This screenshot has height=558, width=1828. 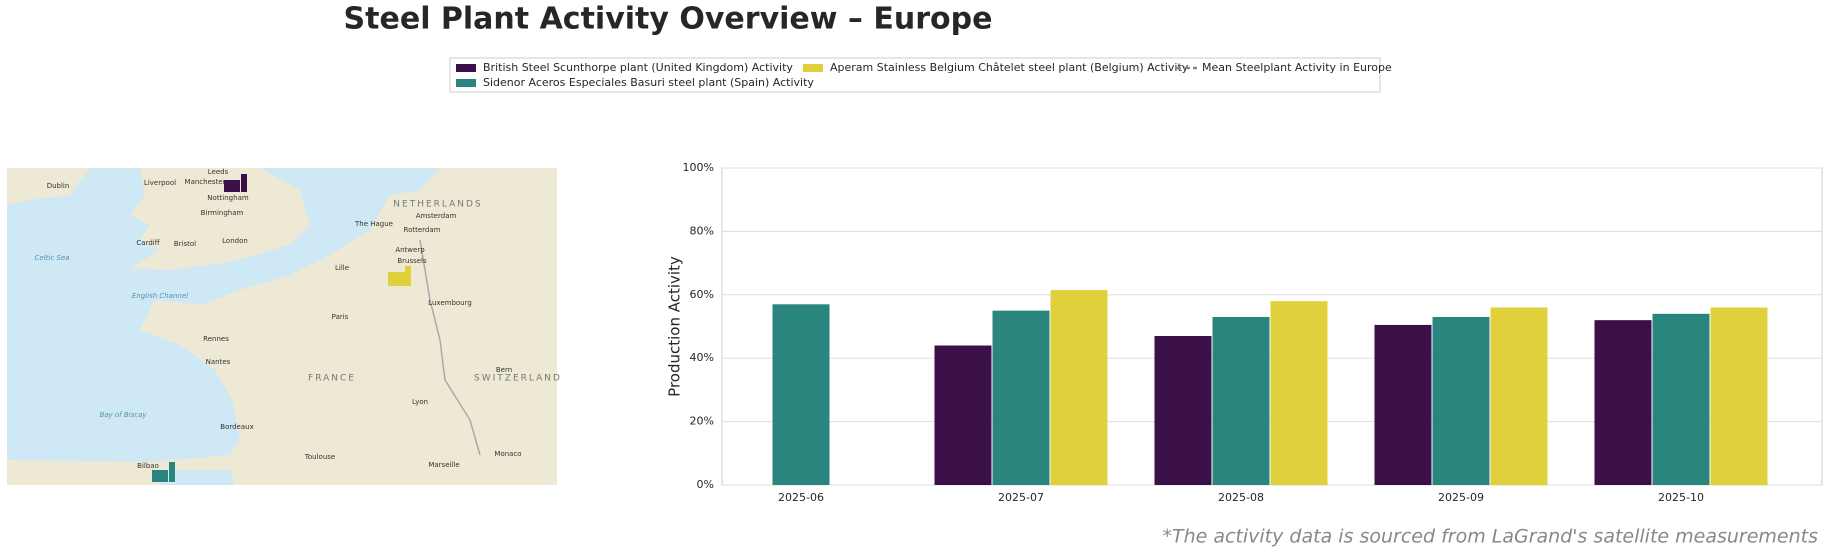 I want to click on britain, so click(x=220, y=219).